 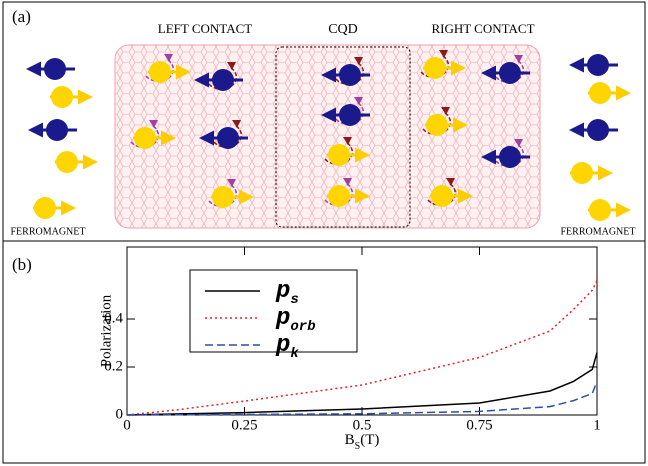 I want to click on legend-label: pk, so click(x=287, y=346).